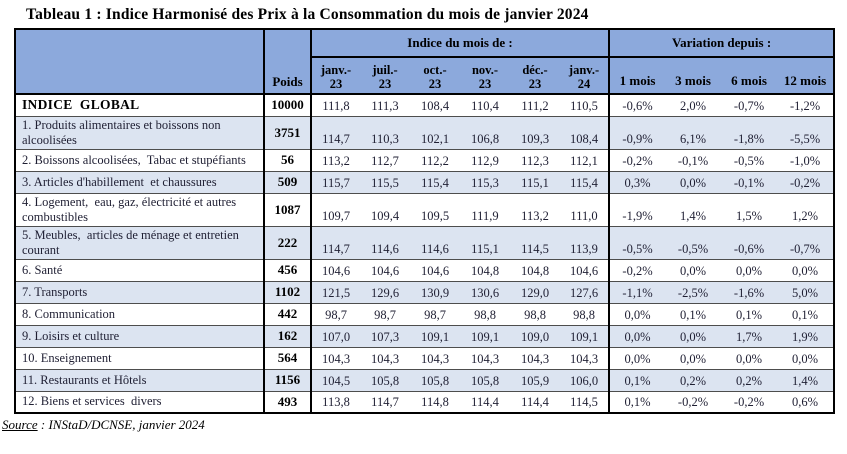 The image size is (847, 454). I want to click on variation-column-header: 12 mois, so click(806, 75).